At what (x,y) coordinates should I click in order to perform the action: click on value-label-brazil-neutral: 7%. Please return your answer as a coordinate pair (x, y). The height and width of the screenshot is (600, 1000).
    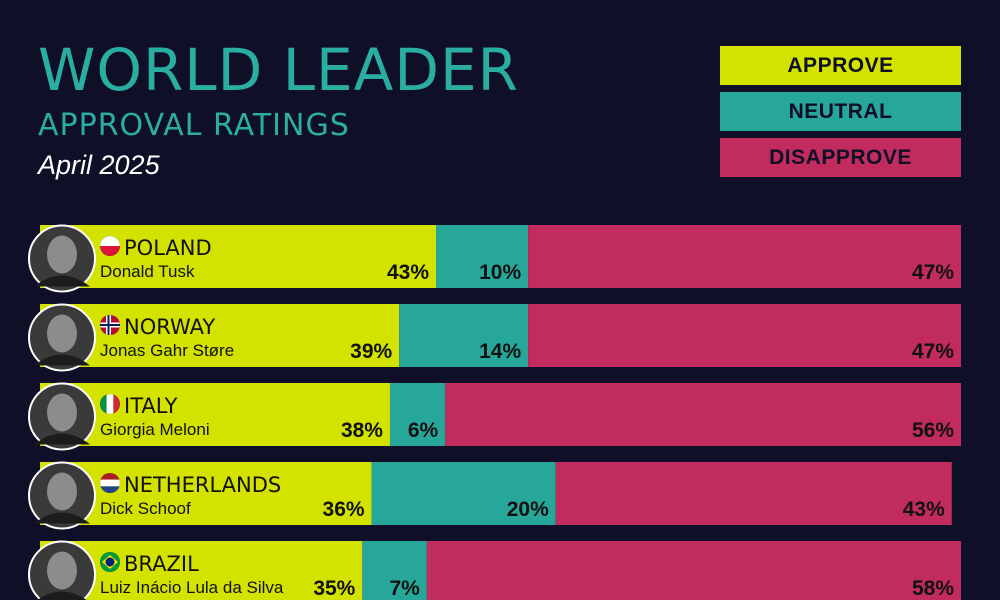
    Looking at the image, I should click on (404, 588).